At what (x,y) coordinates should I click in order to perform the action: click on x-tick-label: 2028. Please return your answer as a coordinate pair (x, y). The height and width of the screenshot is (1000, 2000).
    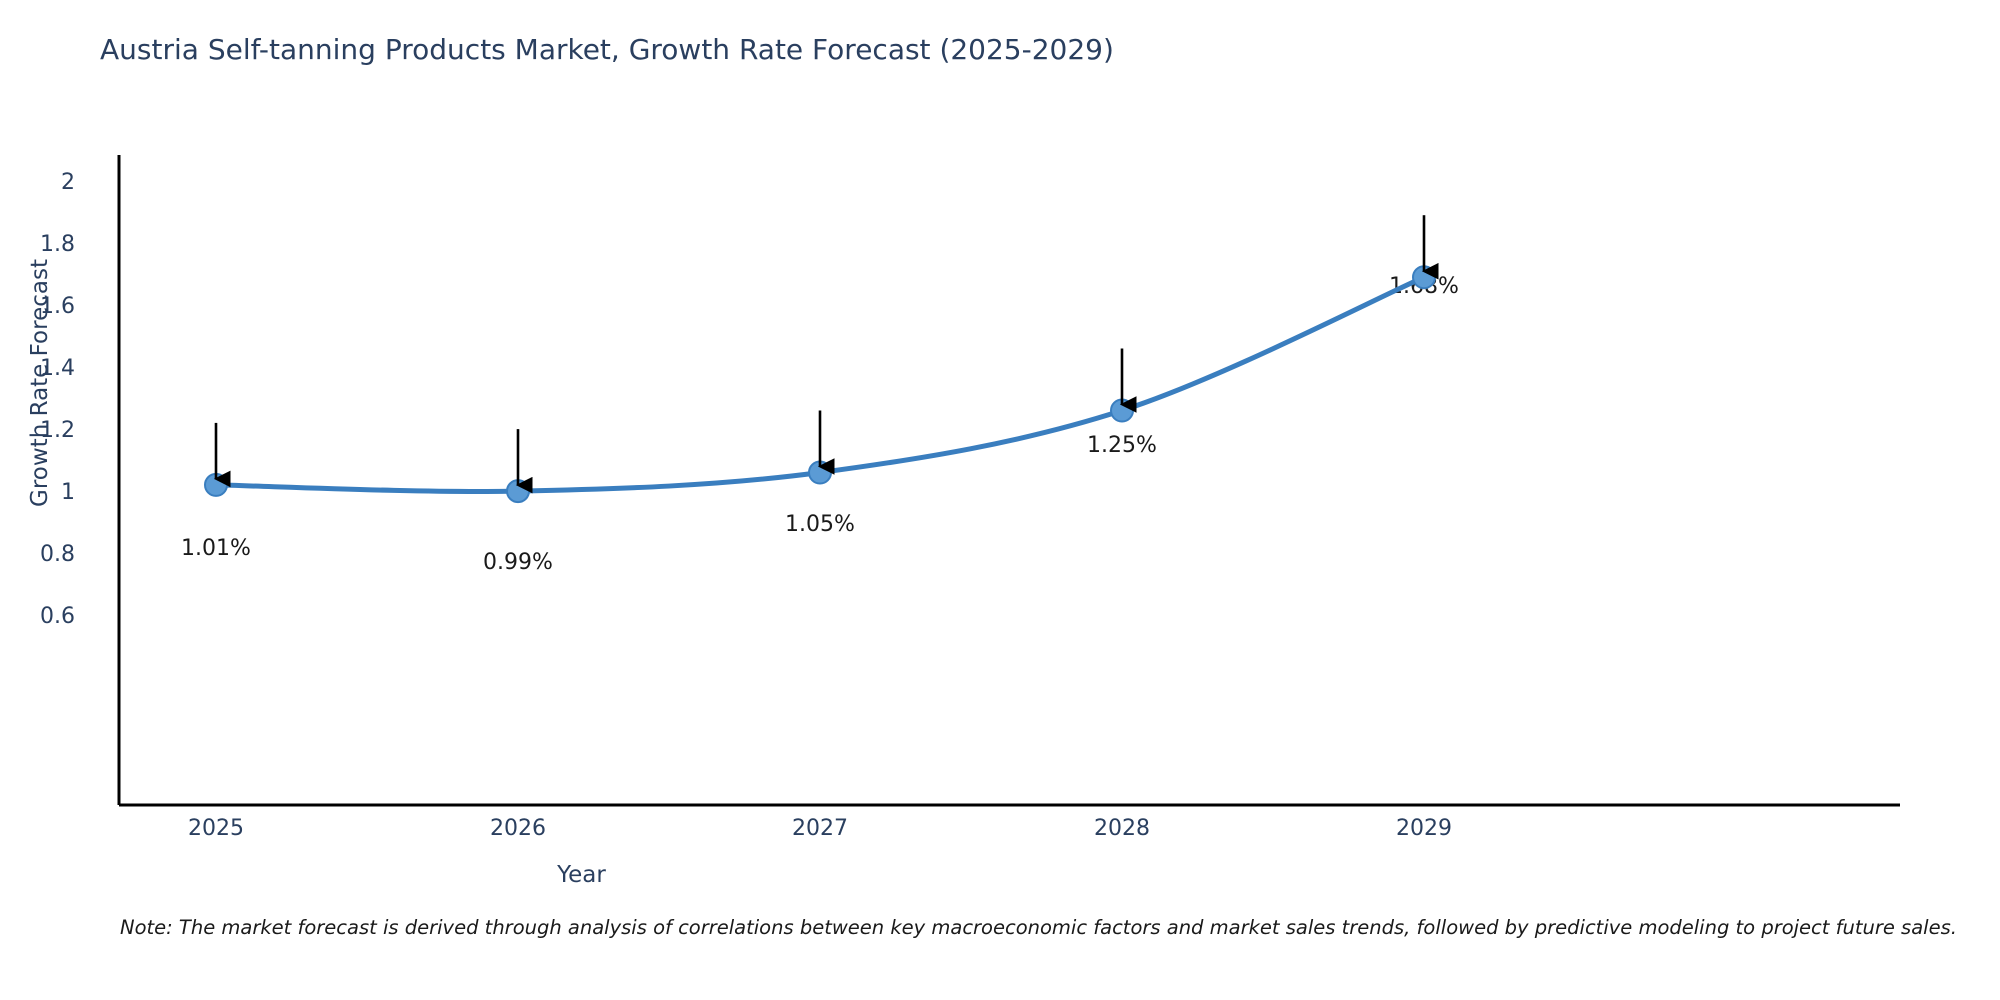
    Looking at the image, I should click on (1122, 828).